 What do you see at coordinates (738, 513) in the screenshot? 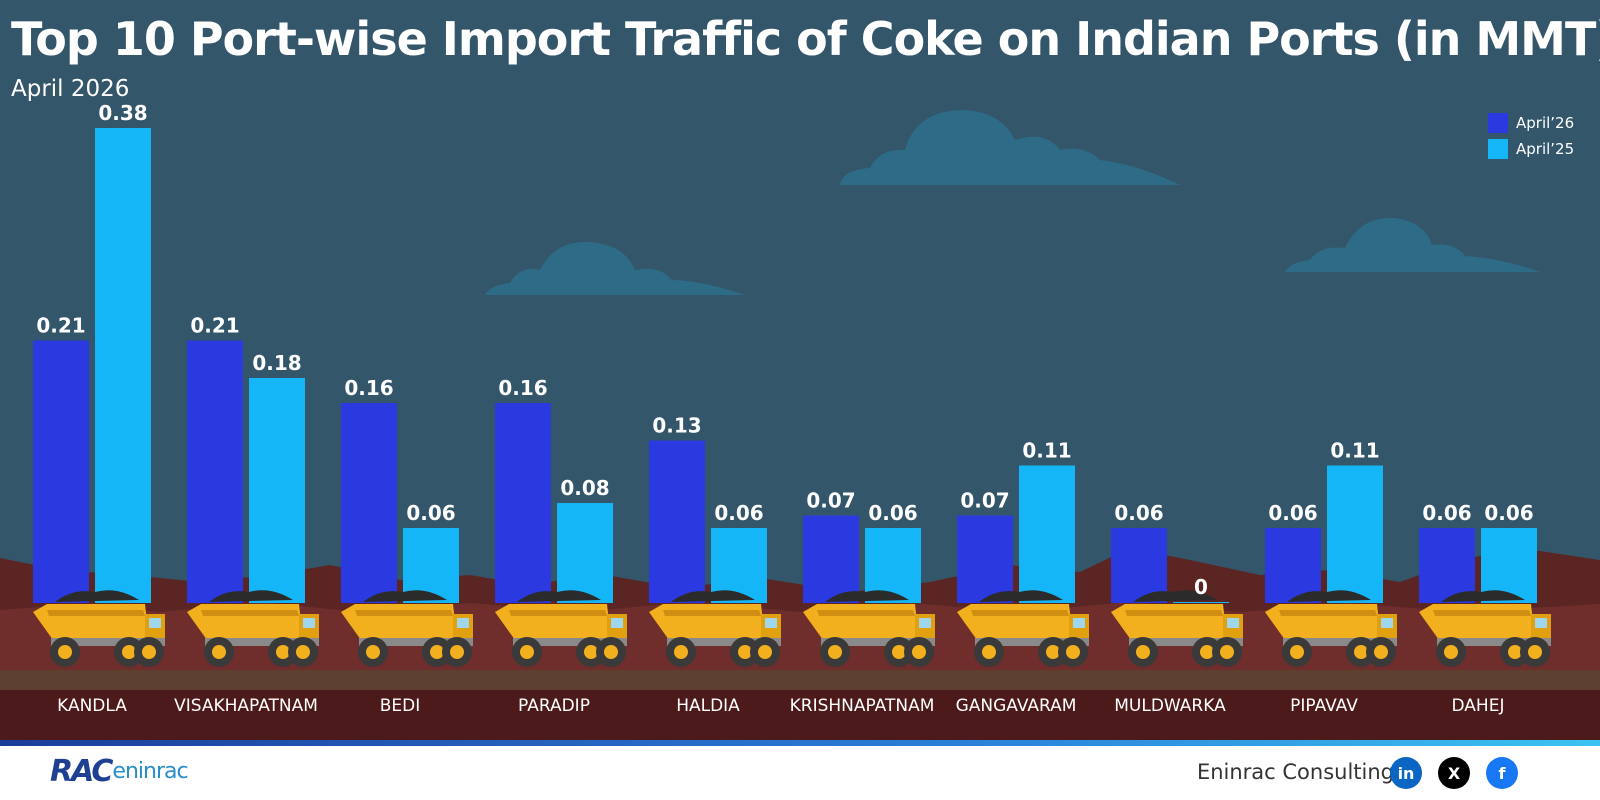
I see `data-label-haldia-april-25: 0.06` at bounding box center [738, 513].